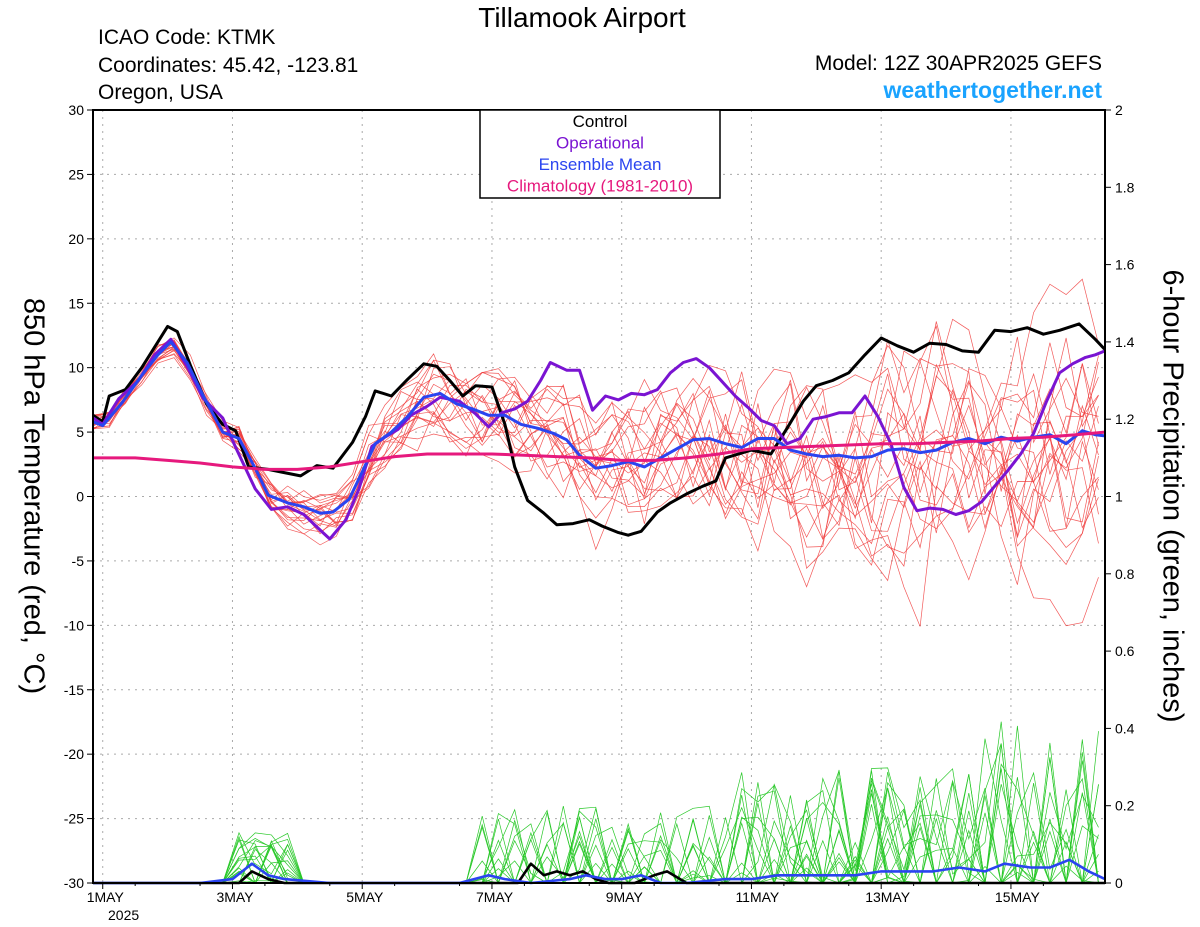  What do you see at coordinates (599, 450) in the screenshot?
I see `temp-line-climatology-1981-2010` at bounding box center [599, 450].